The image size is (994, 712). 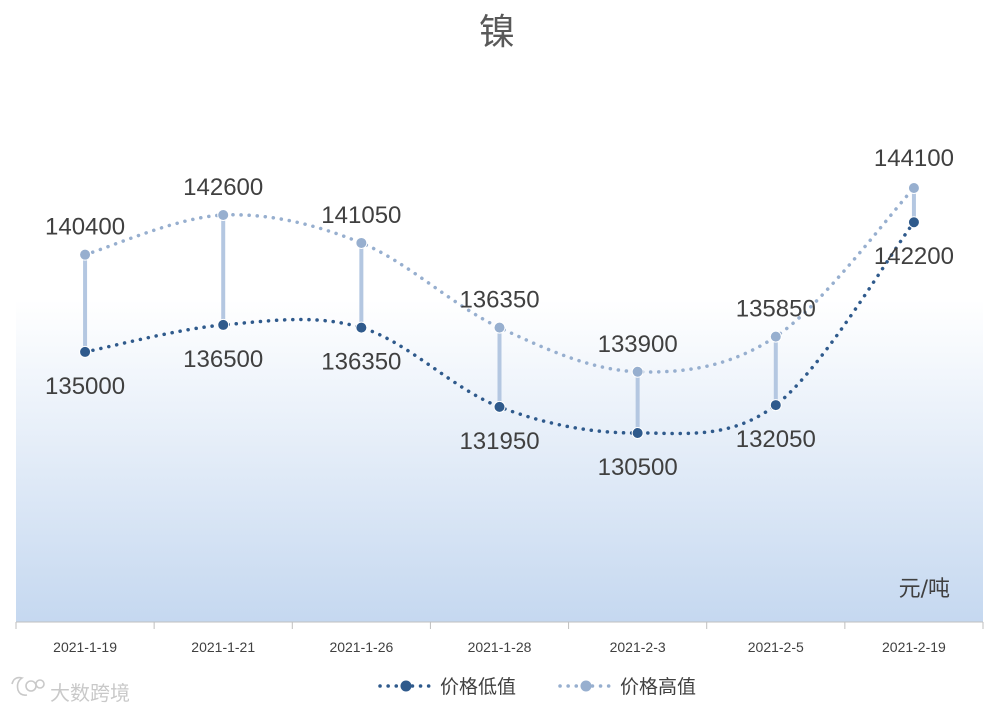 What do you see at coordinates (924, 589) in the screenshot?
I see `unit-label: 元/吨` at bounding box center [924, 589].